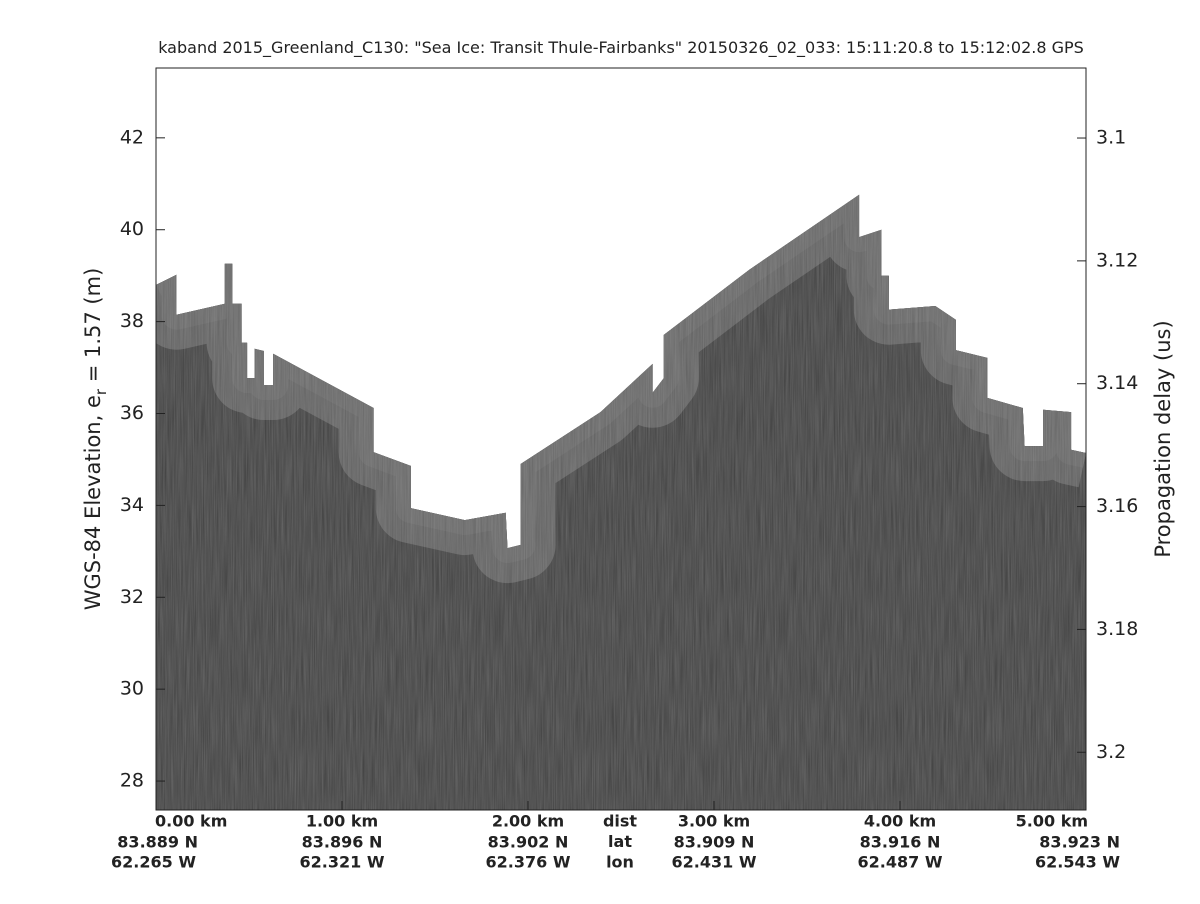  What do you see at coordinates (620, 821) in the screenshot?
I see `row-label: dist` at bounding box center [620, 821].